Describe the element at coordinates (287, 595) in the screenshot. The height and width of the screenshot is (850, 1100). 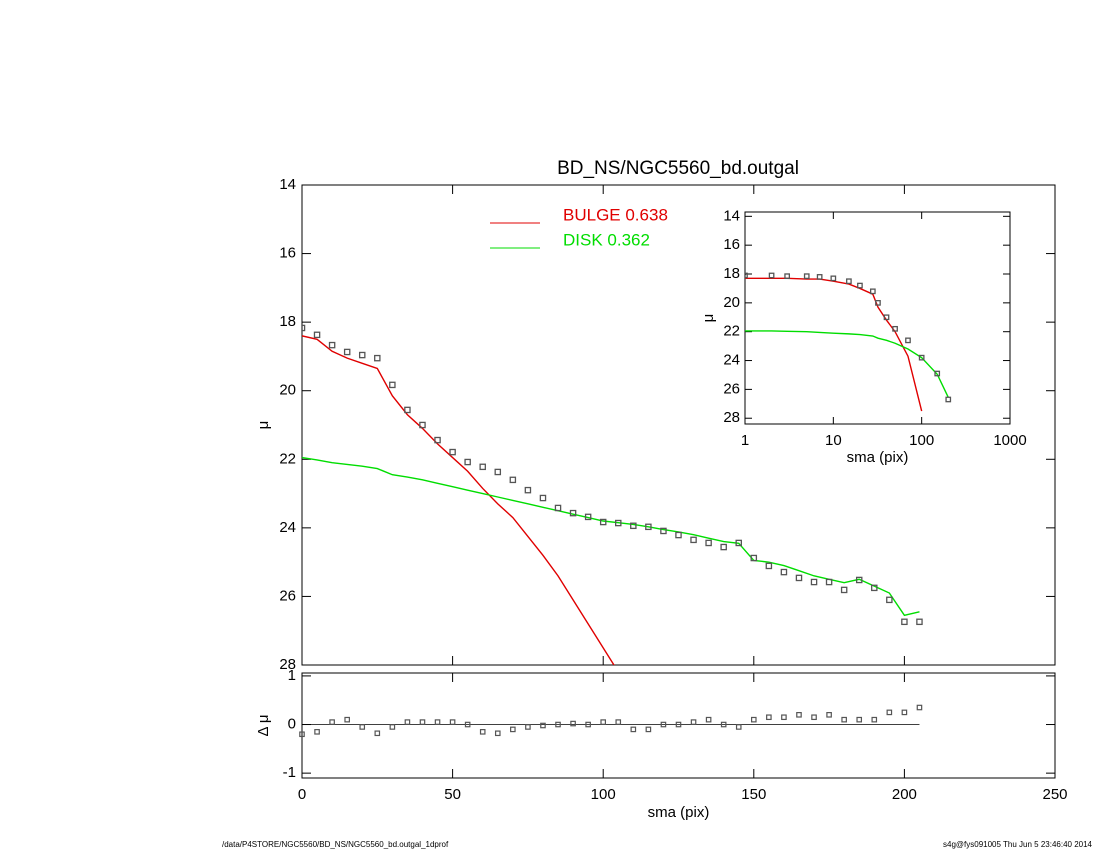
I see `y-tick-label: 26` at that location.